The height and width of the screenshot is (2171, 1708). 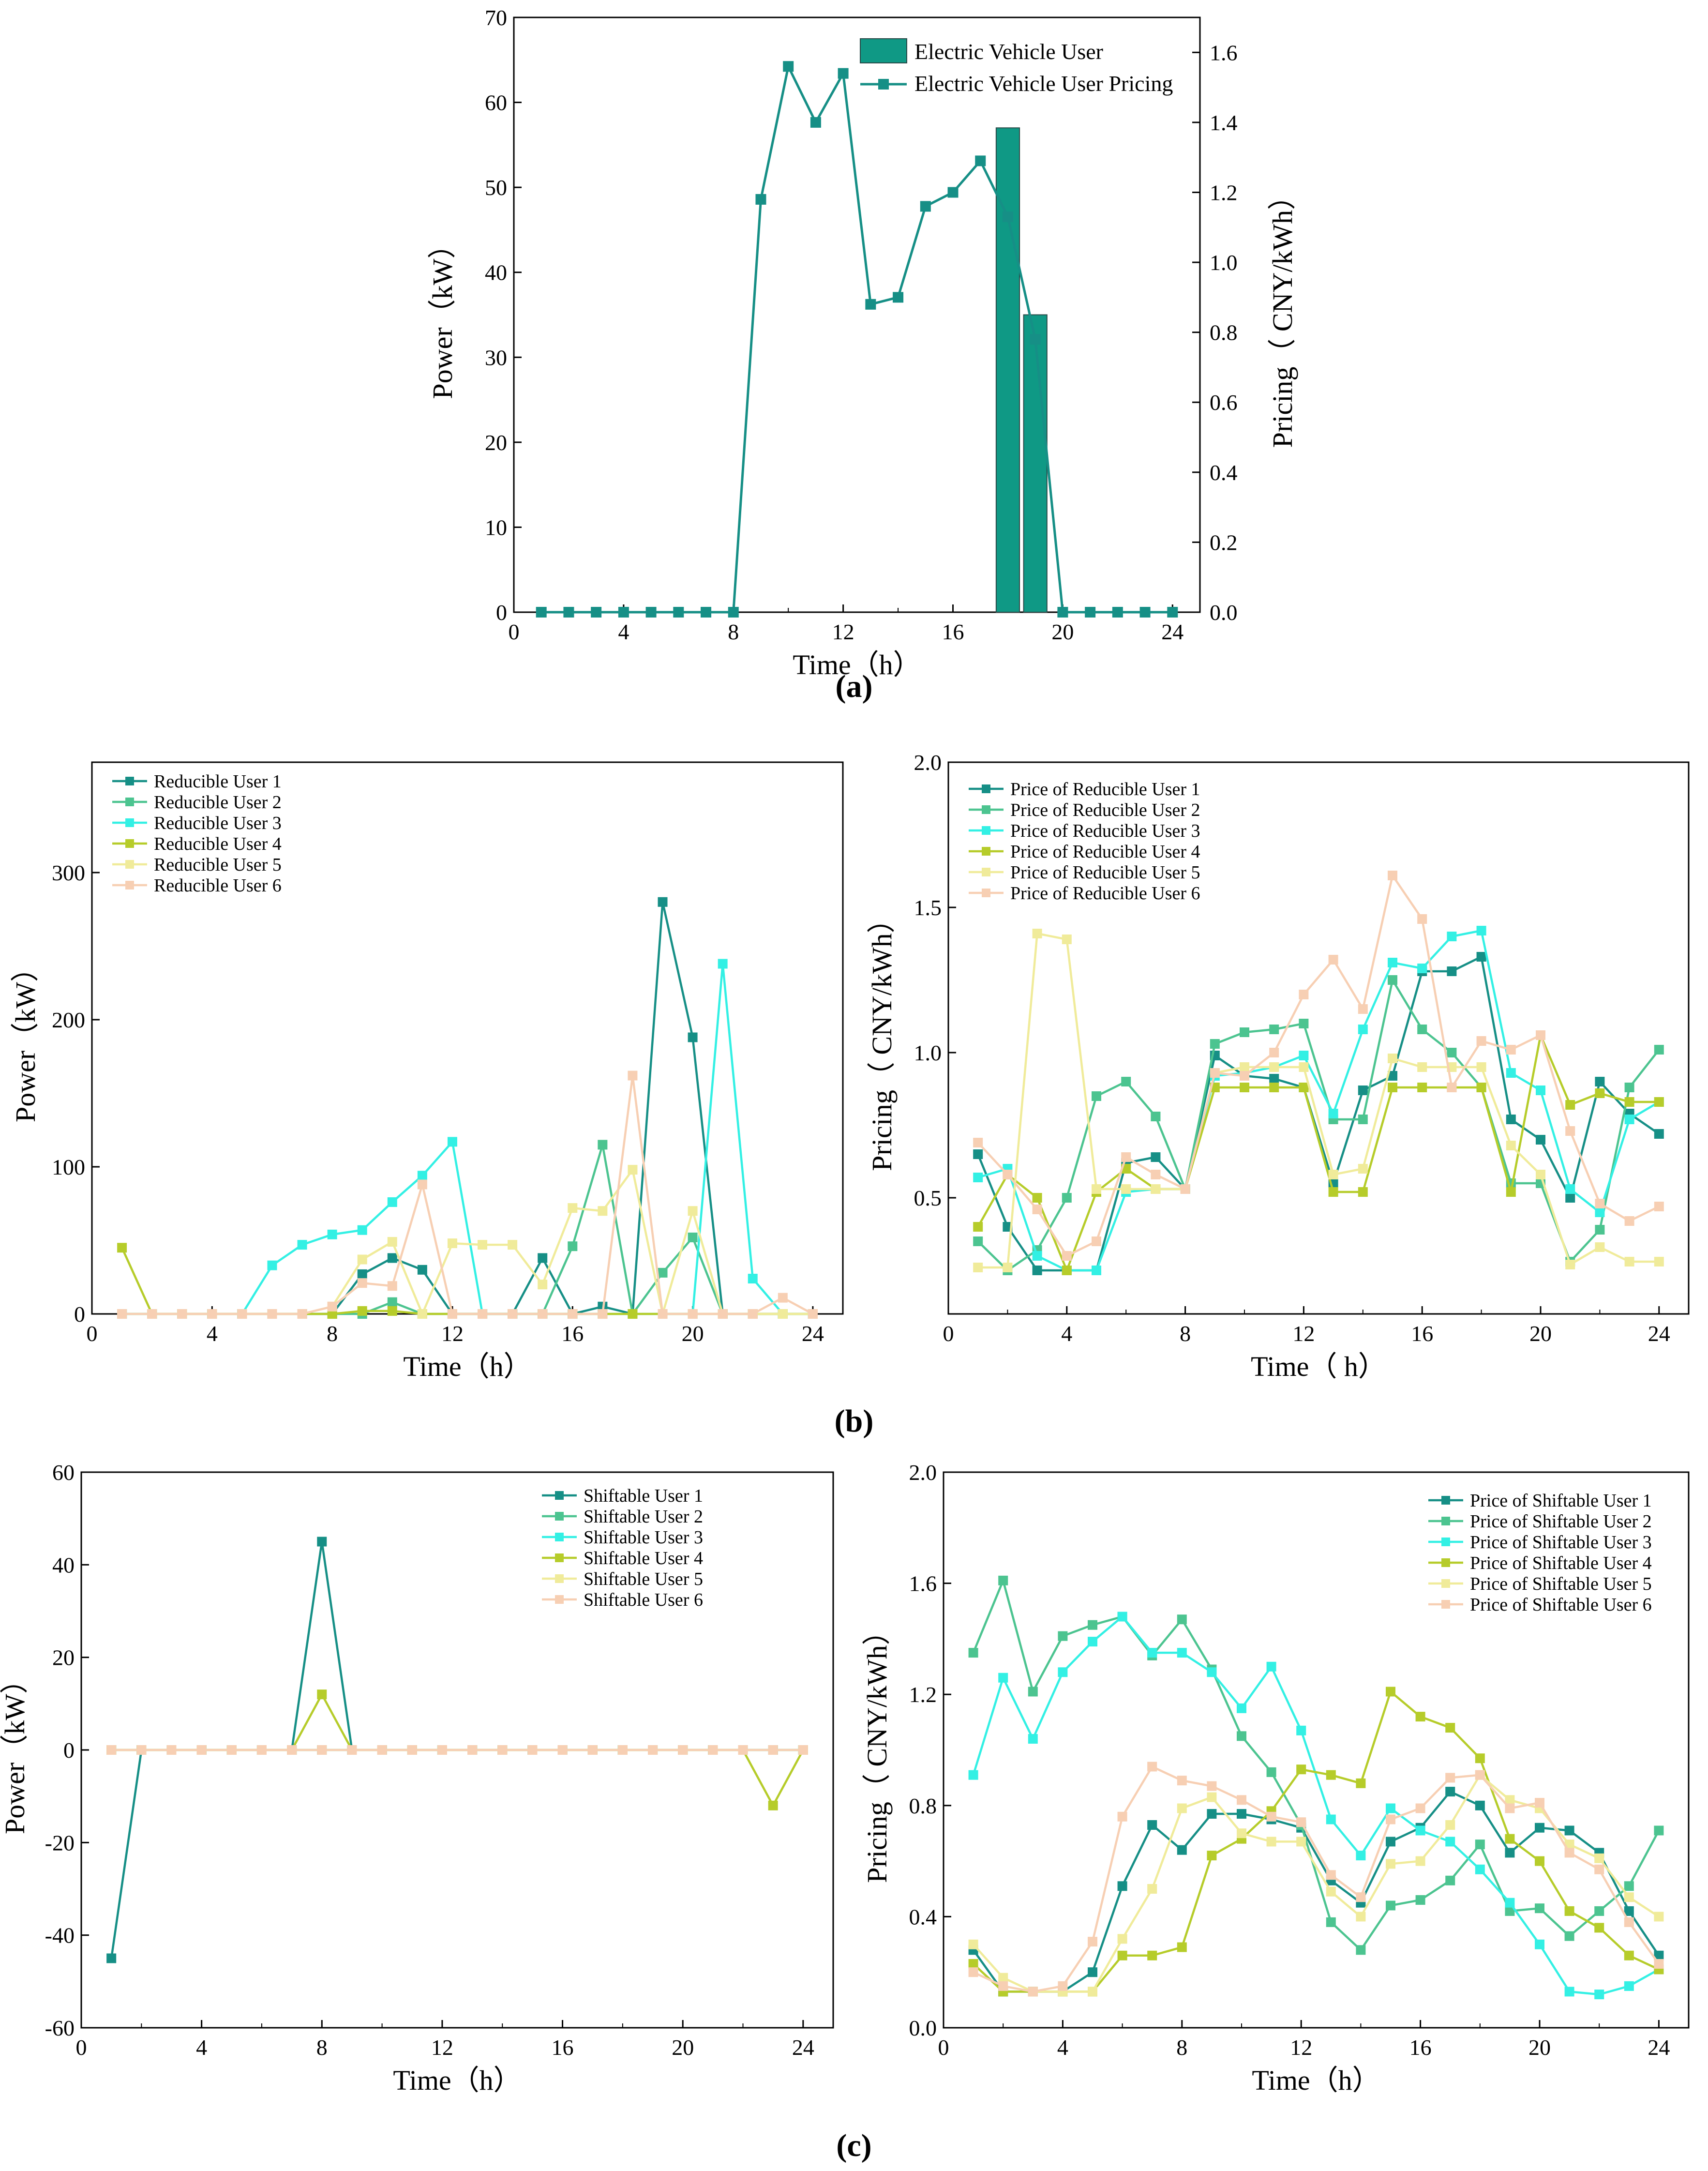 I want to click on legend-marker, so click(x=883, y=84).